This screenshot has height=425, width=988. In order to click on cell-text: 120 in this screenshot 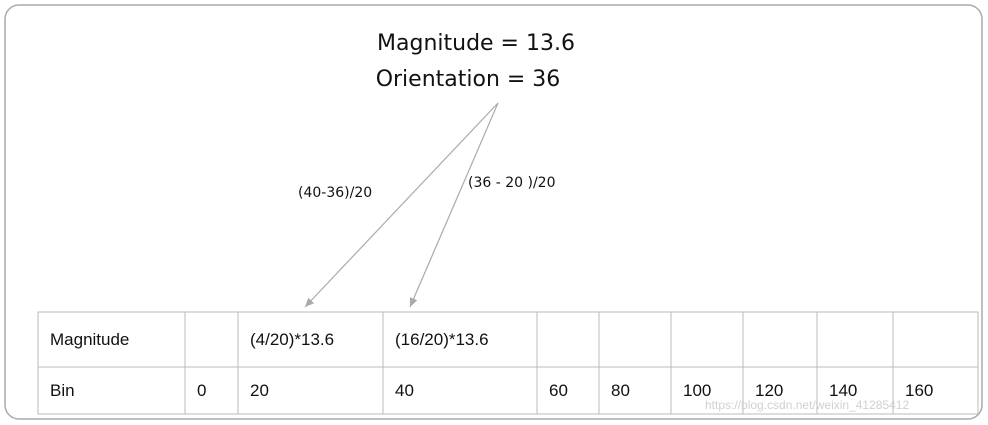, I will do `click(769, 390)`.